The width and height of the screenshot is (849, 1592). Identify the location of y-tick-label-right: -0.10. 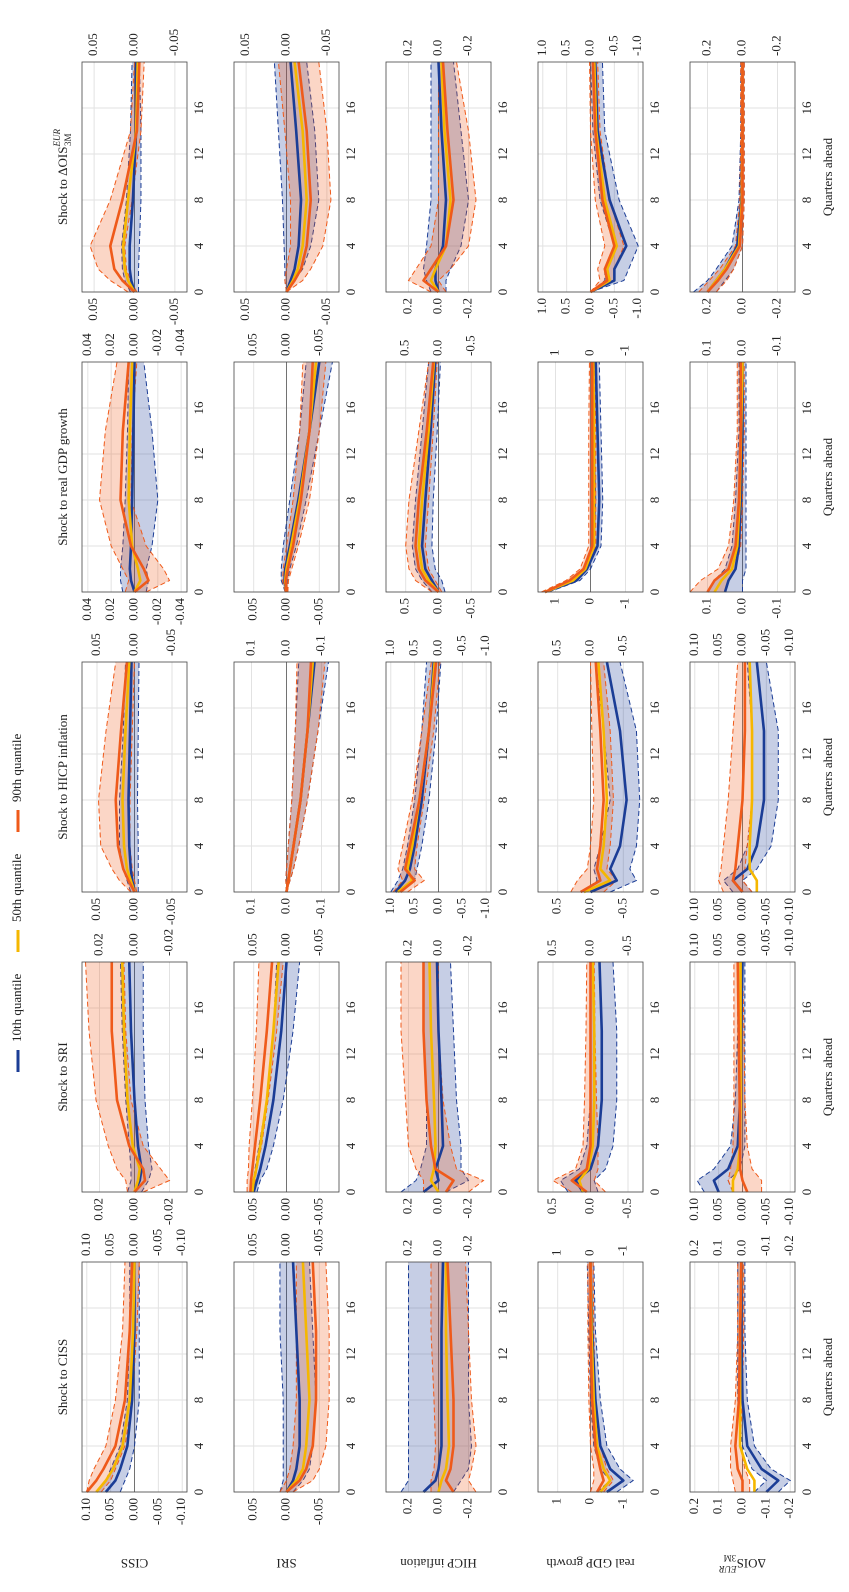
(788, 942).